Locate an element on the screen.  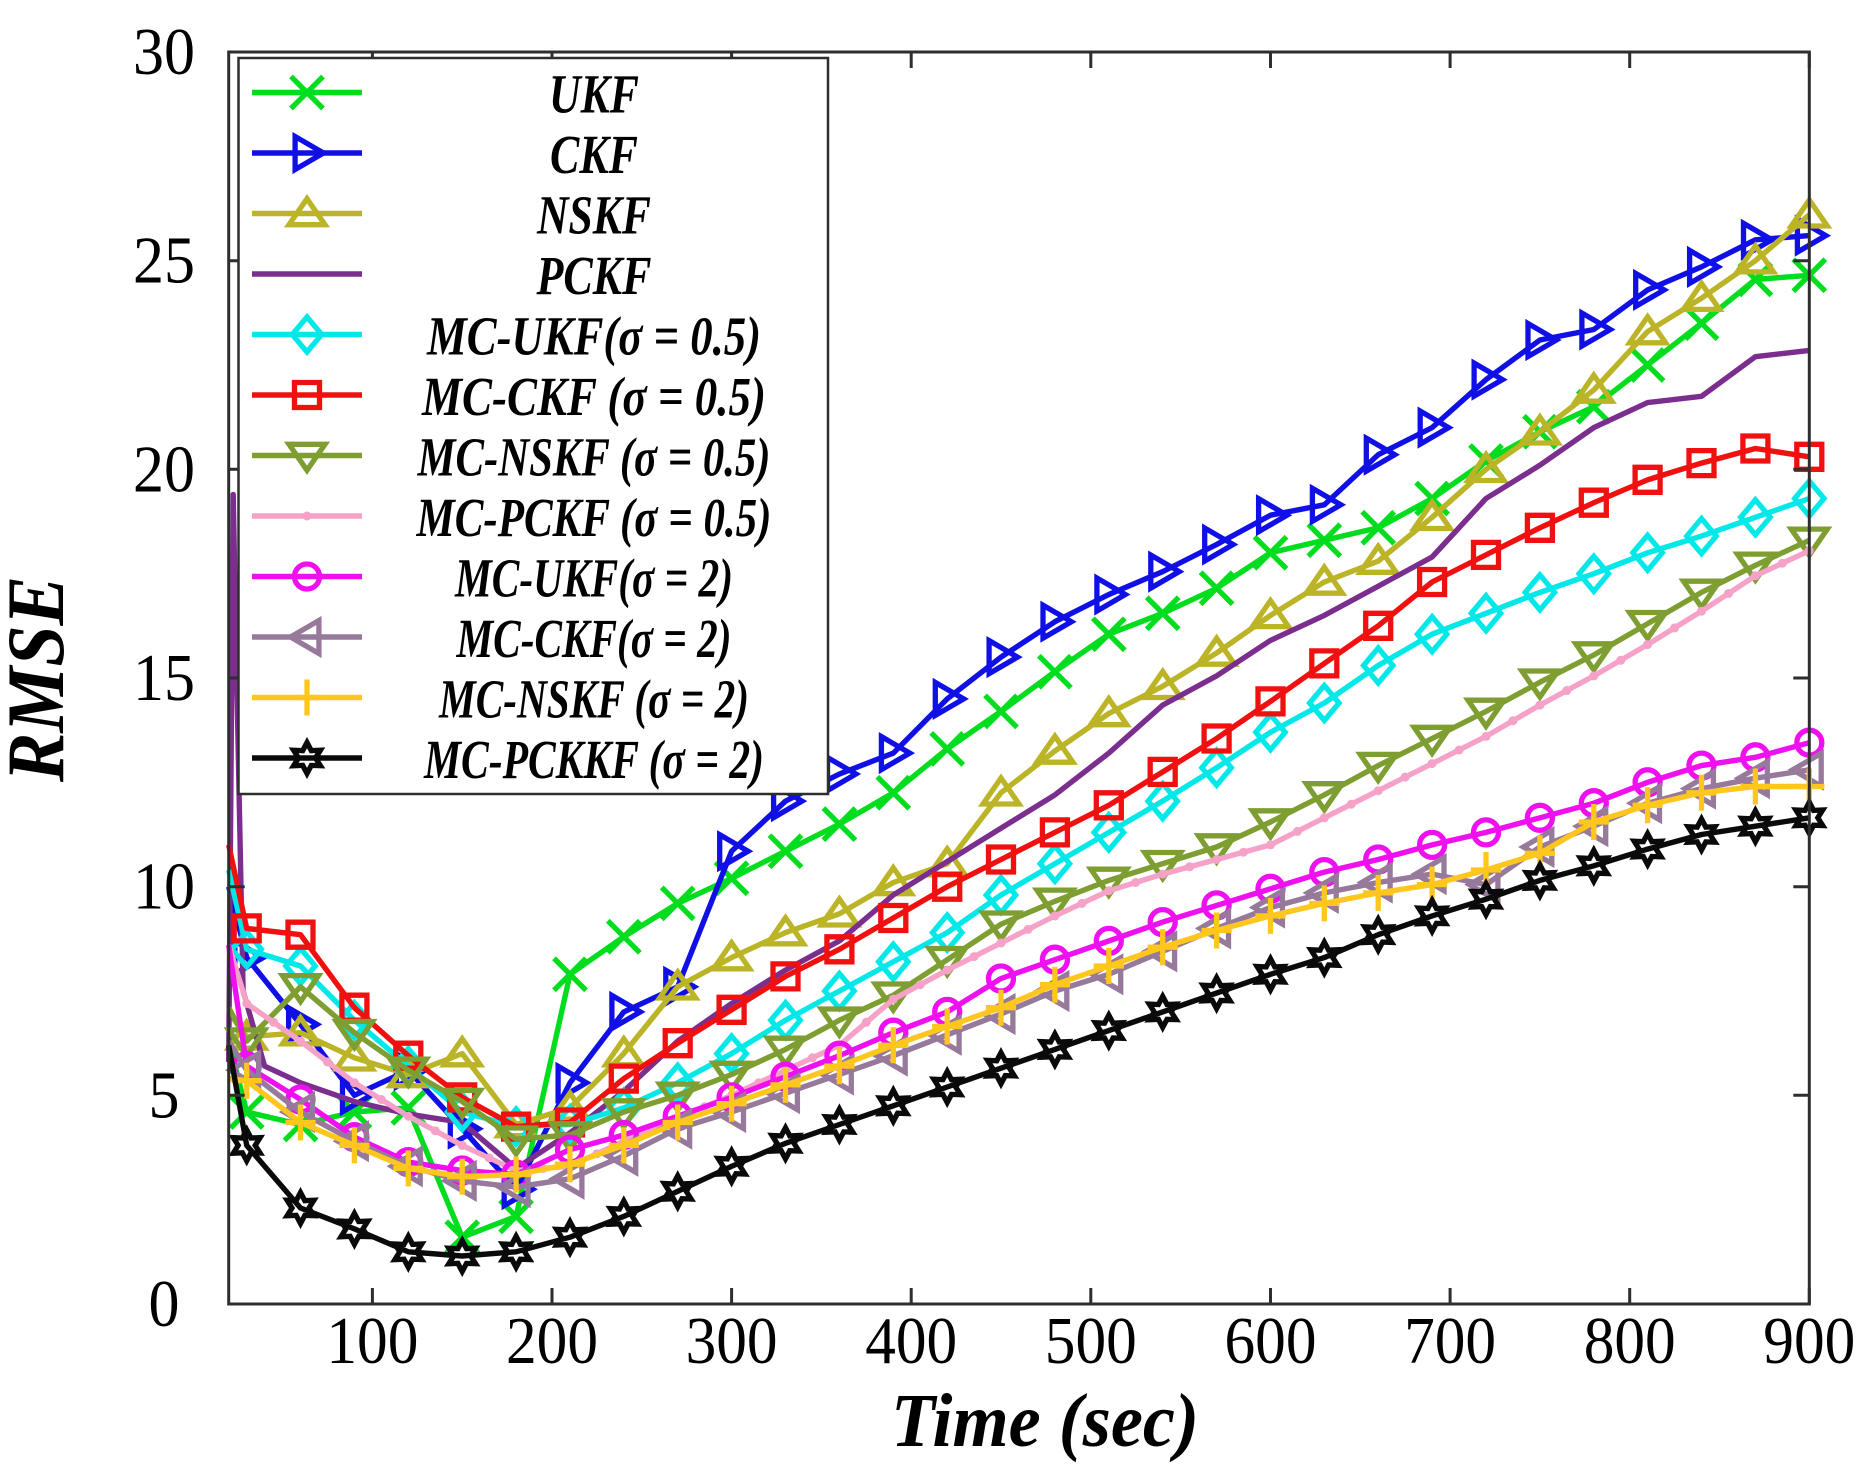
svg-text: MC-CKF (σ = 0.5) is located at coordinates (593, 396).